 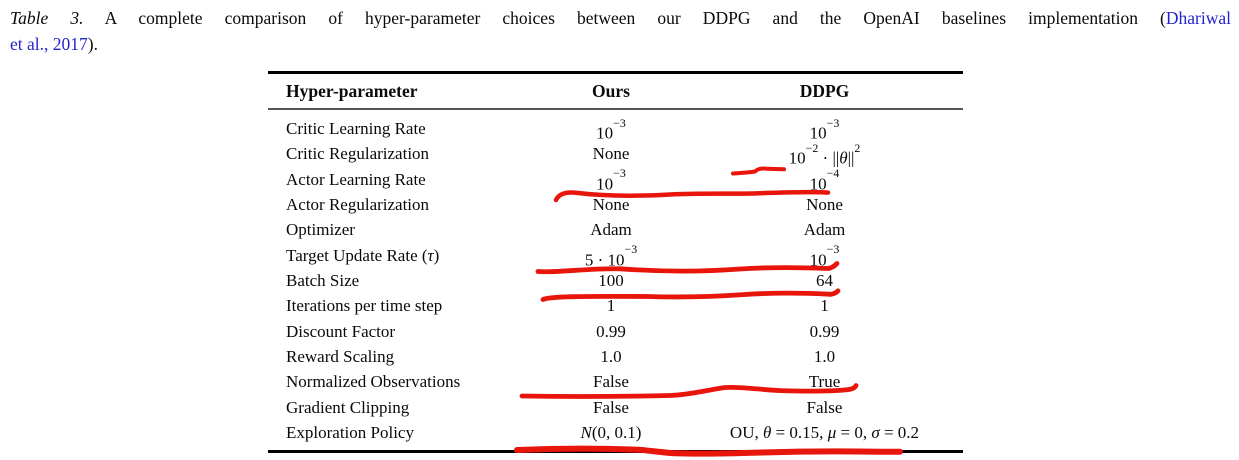 I want to click on table-row: Gradient Clipping False False, so click(x=615, y=407).